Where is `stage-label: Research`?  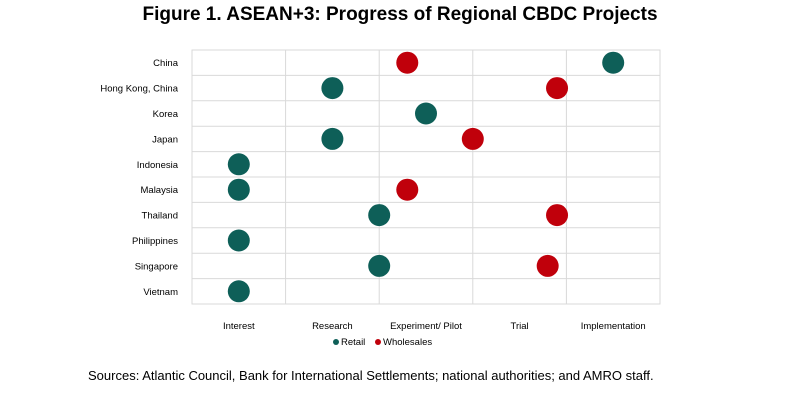
stage-label: Research is located at coordinates (332, 326).